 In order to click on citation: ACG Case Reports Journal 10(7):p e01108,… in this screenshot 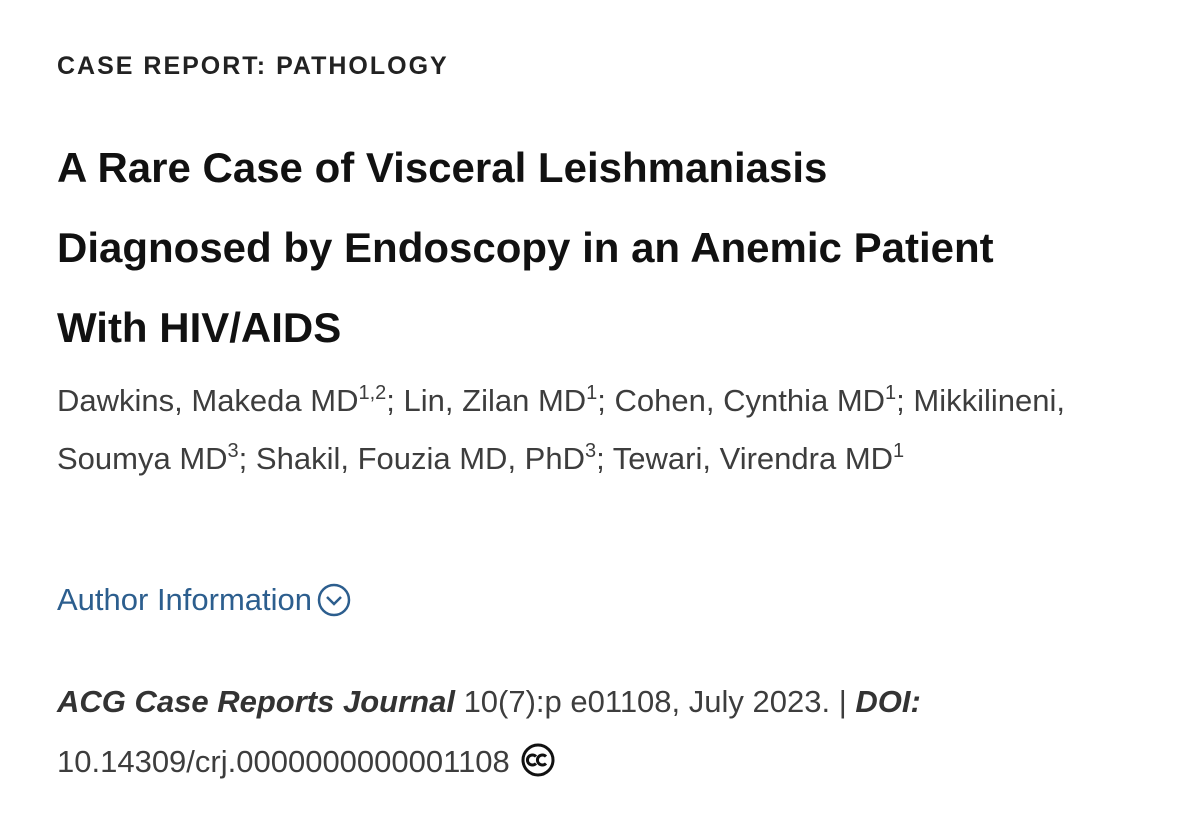, I will do `click(602, 732)`.